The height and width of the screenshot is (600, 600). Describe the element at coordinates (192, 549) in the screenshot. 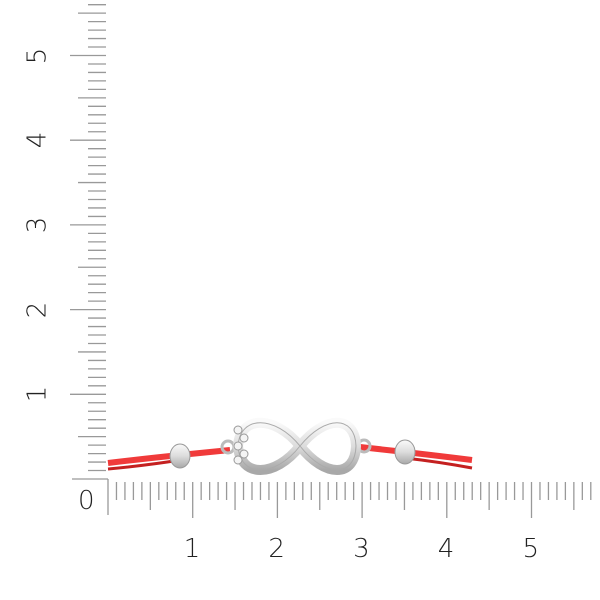

I see `ruler-label-x: 1` at that location.